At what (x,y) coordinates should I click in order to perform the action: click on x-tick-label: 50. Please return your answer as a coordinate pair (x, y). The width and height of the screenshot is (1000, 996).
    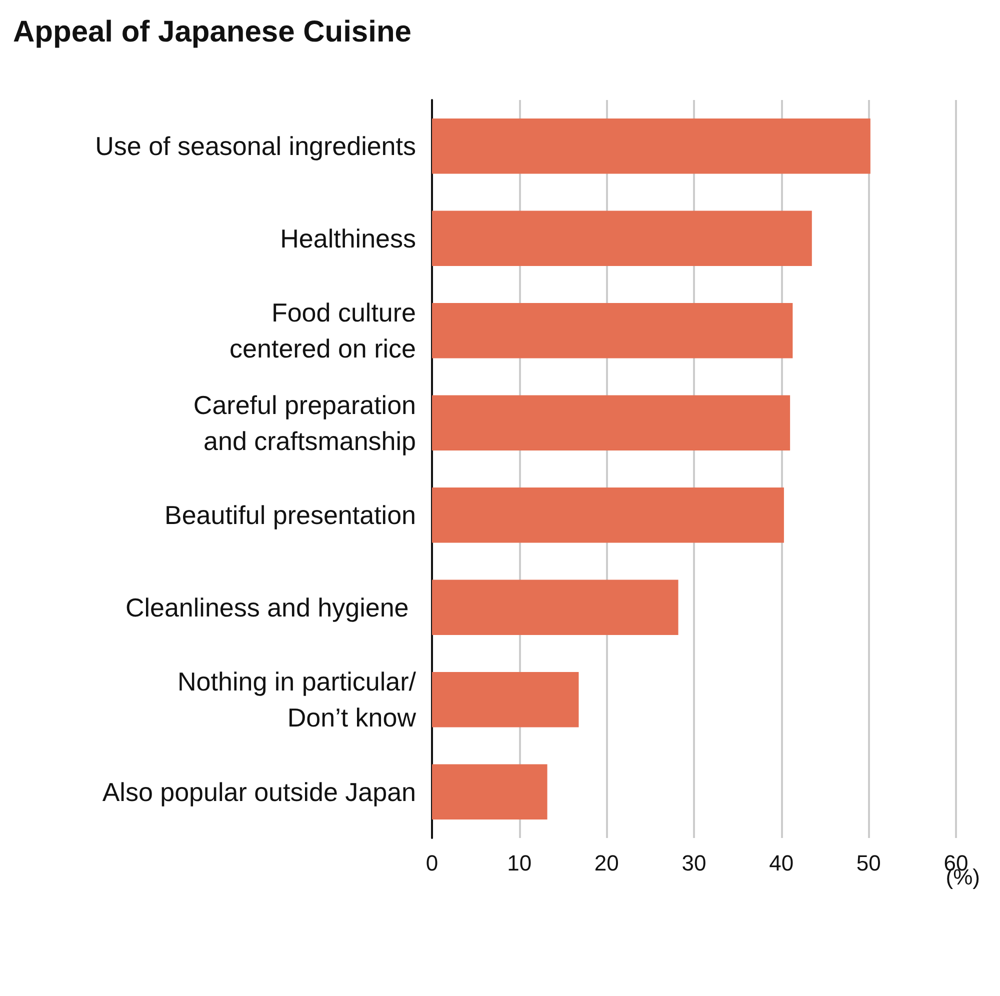
    Looking at the image, I should click on (868, 863).